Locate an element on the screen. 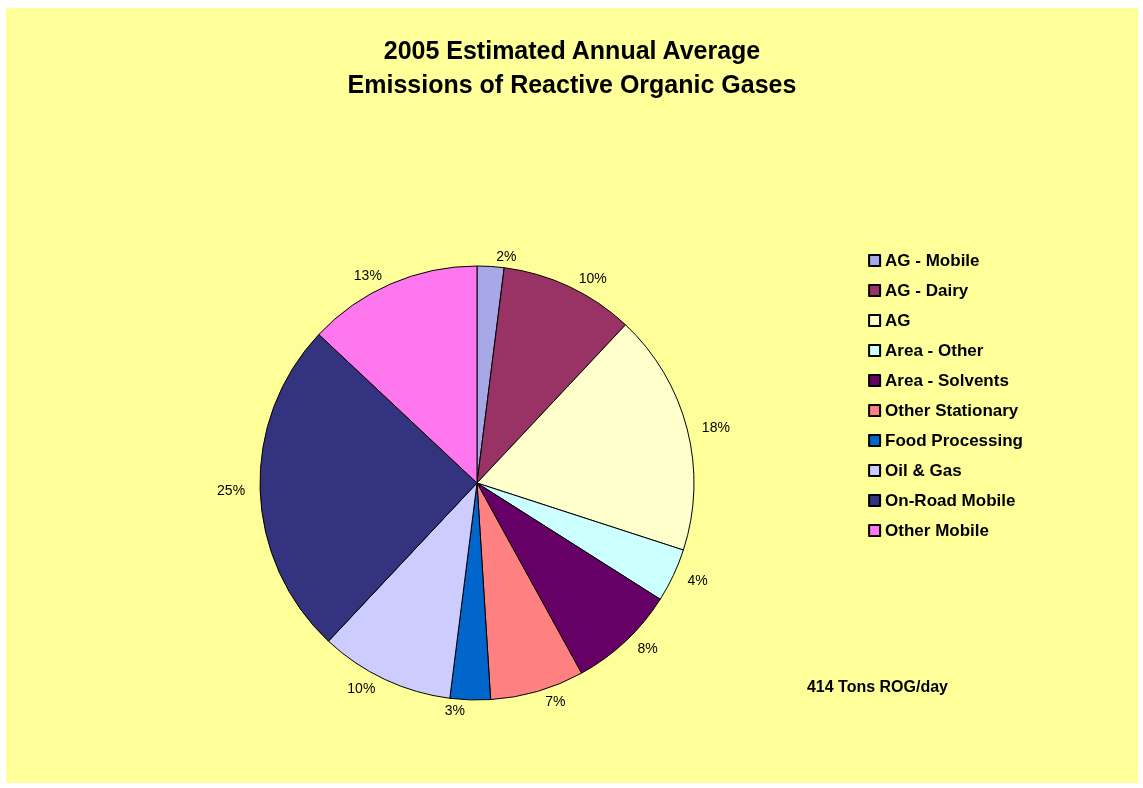 The image size is (1143, 788). legend-label: Food Processing is located at coordinates (954, 440).